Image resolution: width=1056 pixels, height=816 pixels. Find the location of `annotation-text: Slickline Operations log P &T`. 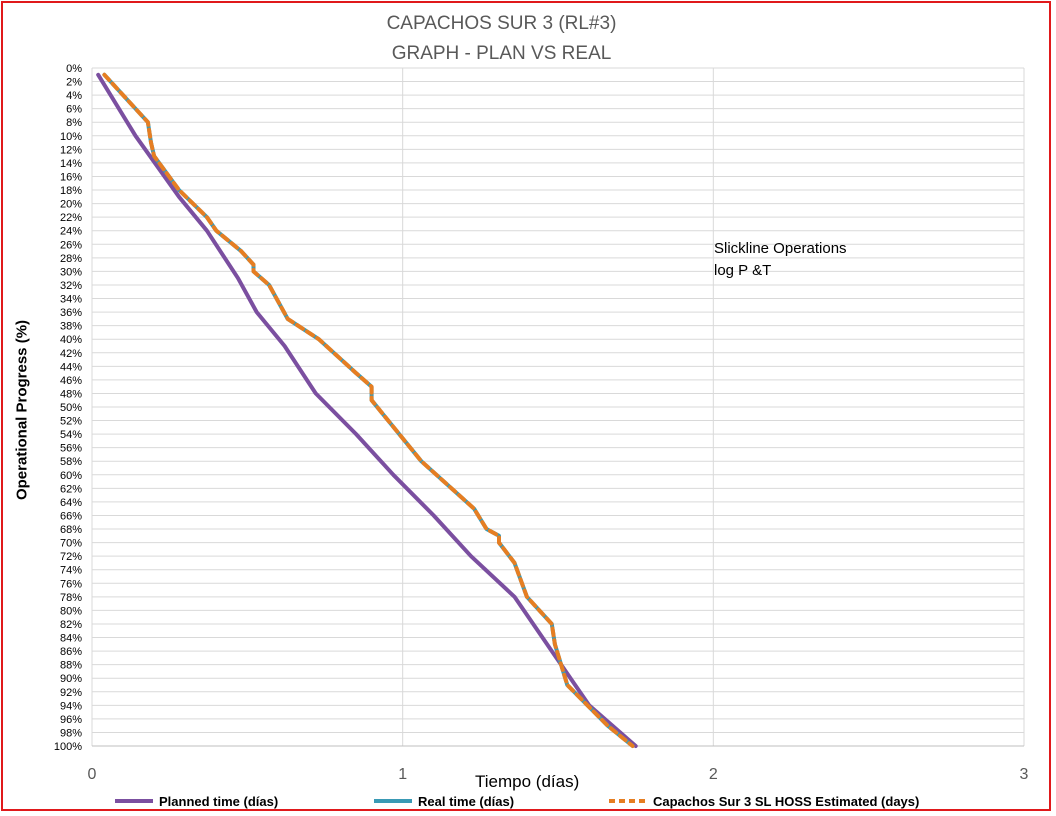

annotation-text: Slickline Operations log P &T is located at coordinates (780, 260).